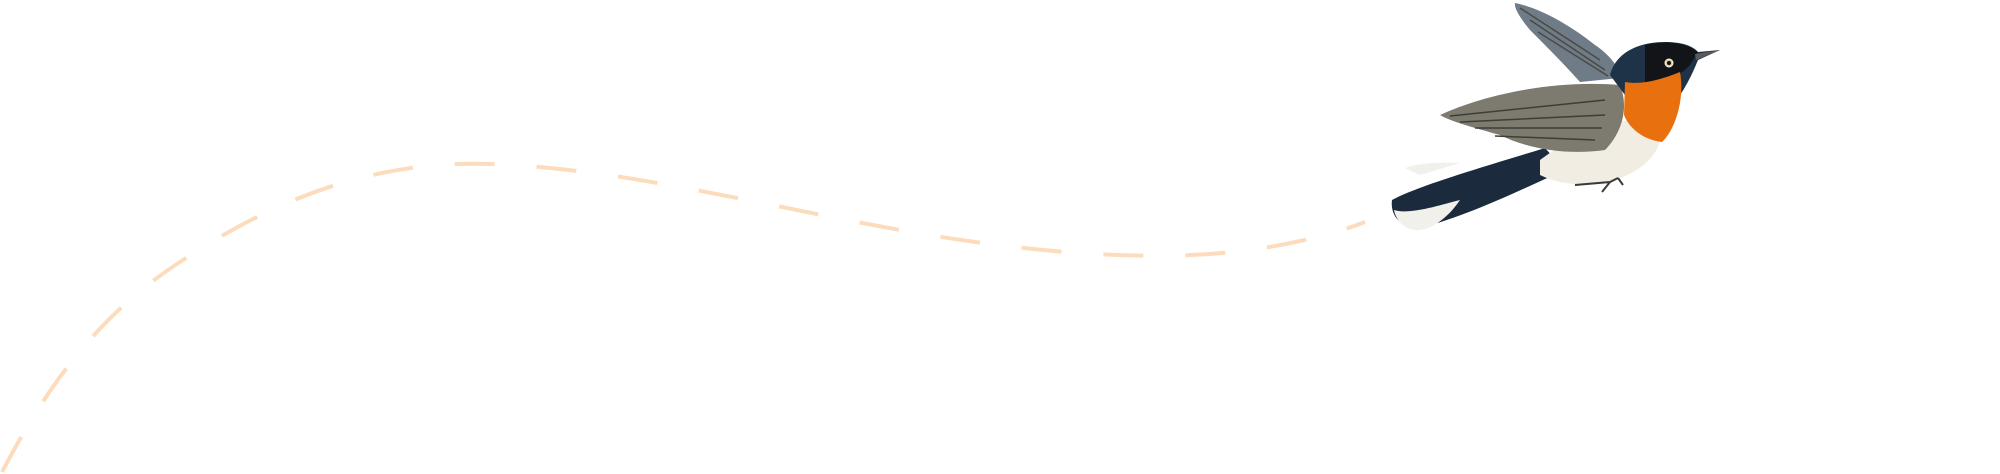  I want to click on bird-feet, so click(1599, 185).